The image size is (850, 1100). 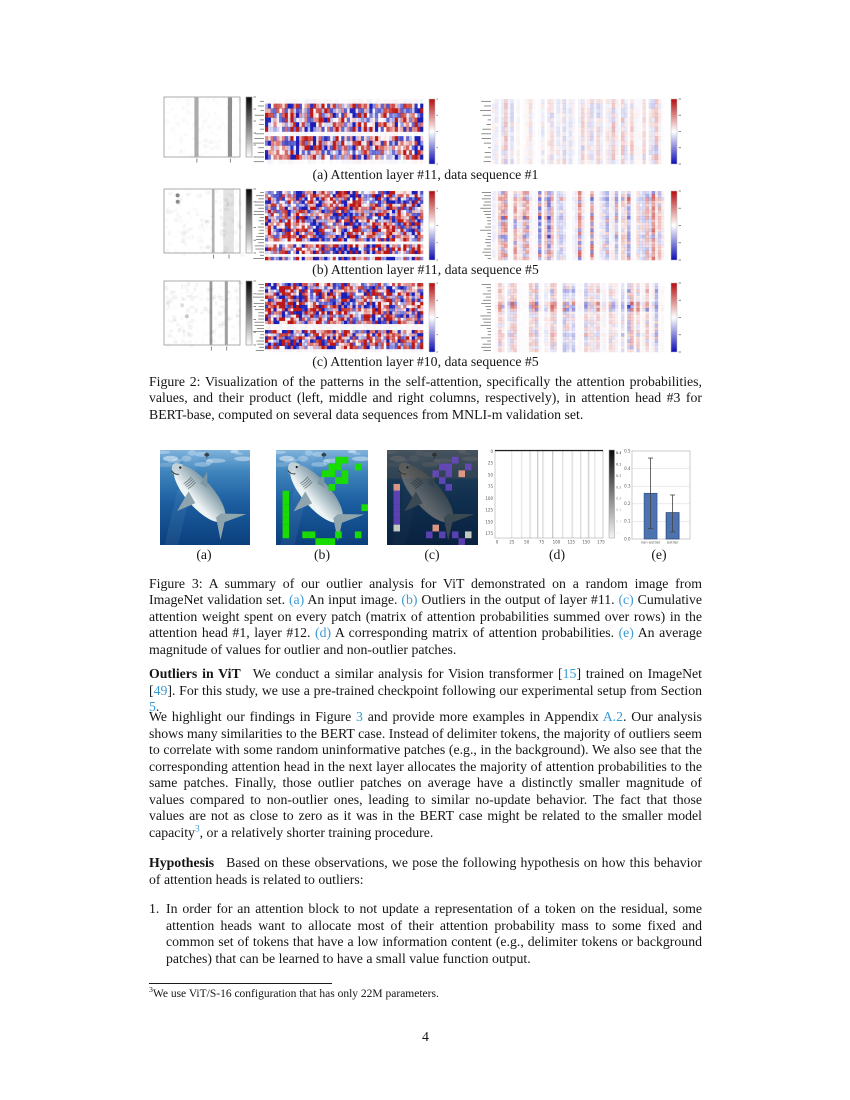 I want to click on ref-link: 15, so click(x=569, y=673).